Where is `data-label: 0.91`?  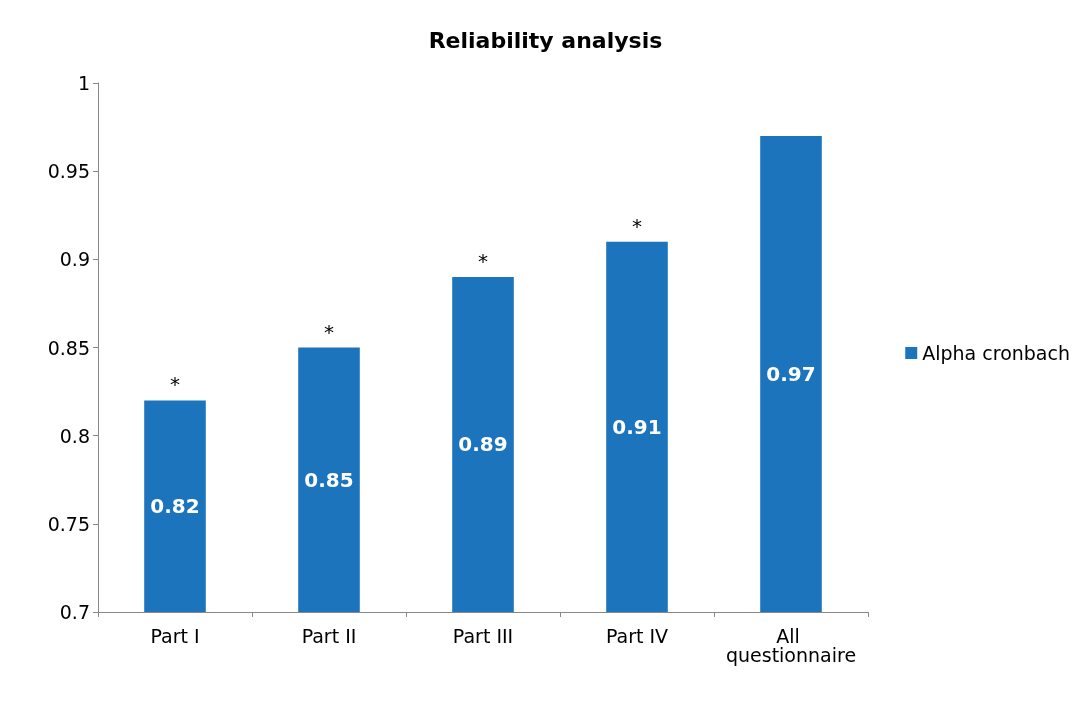 data-label: 0.91 is located at coordinates (637, 426).